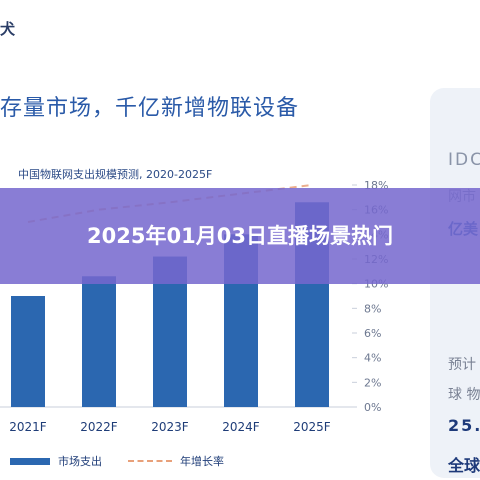  Describe the element at coordinates (372, 358) in the screenshot. I see `y-tick-label: 4%` at that location.